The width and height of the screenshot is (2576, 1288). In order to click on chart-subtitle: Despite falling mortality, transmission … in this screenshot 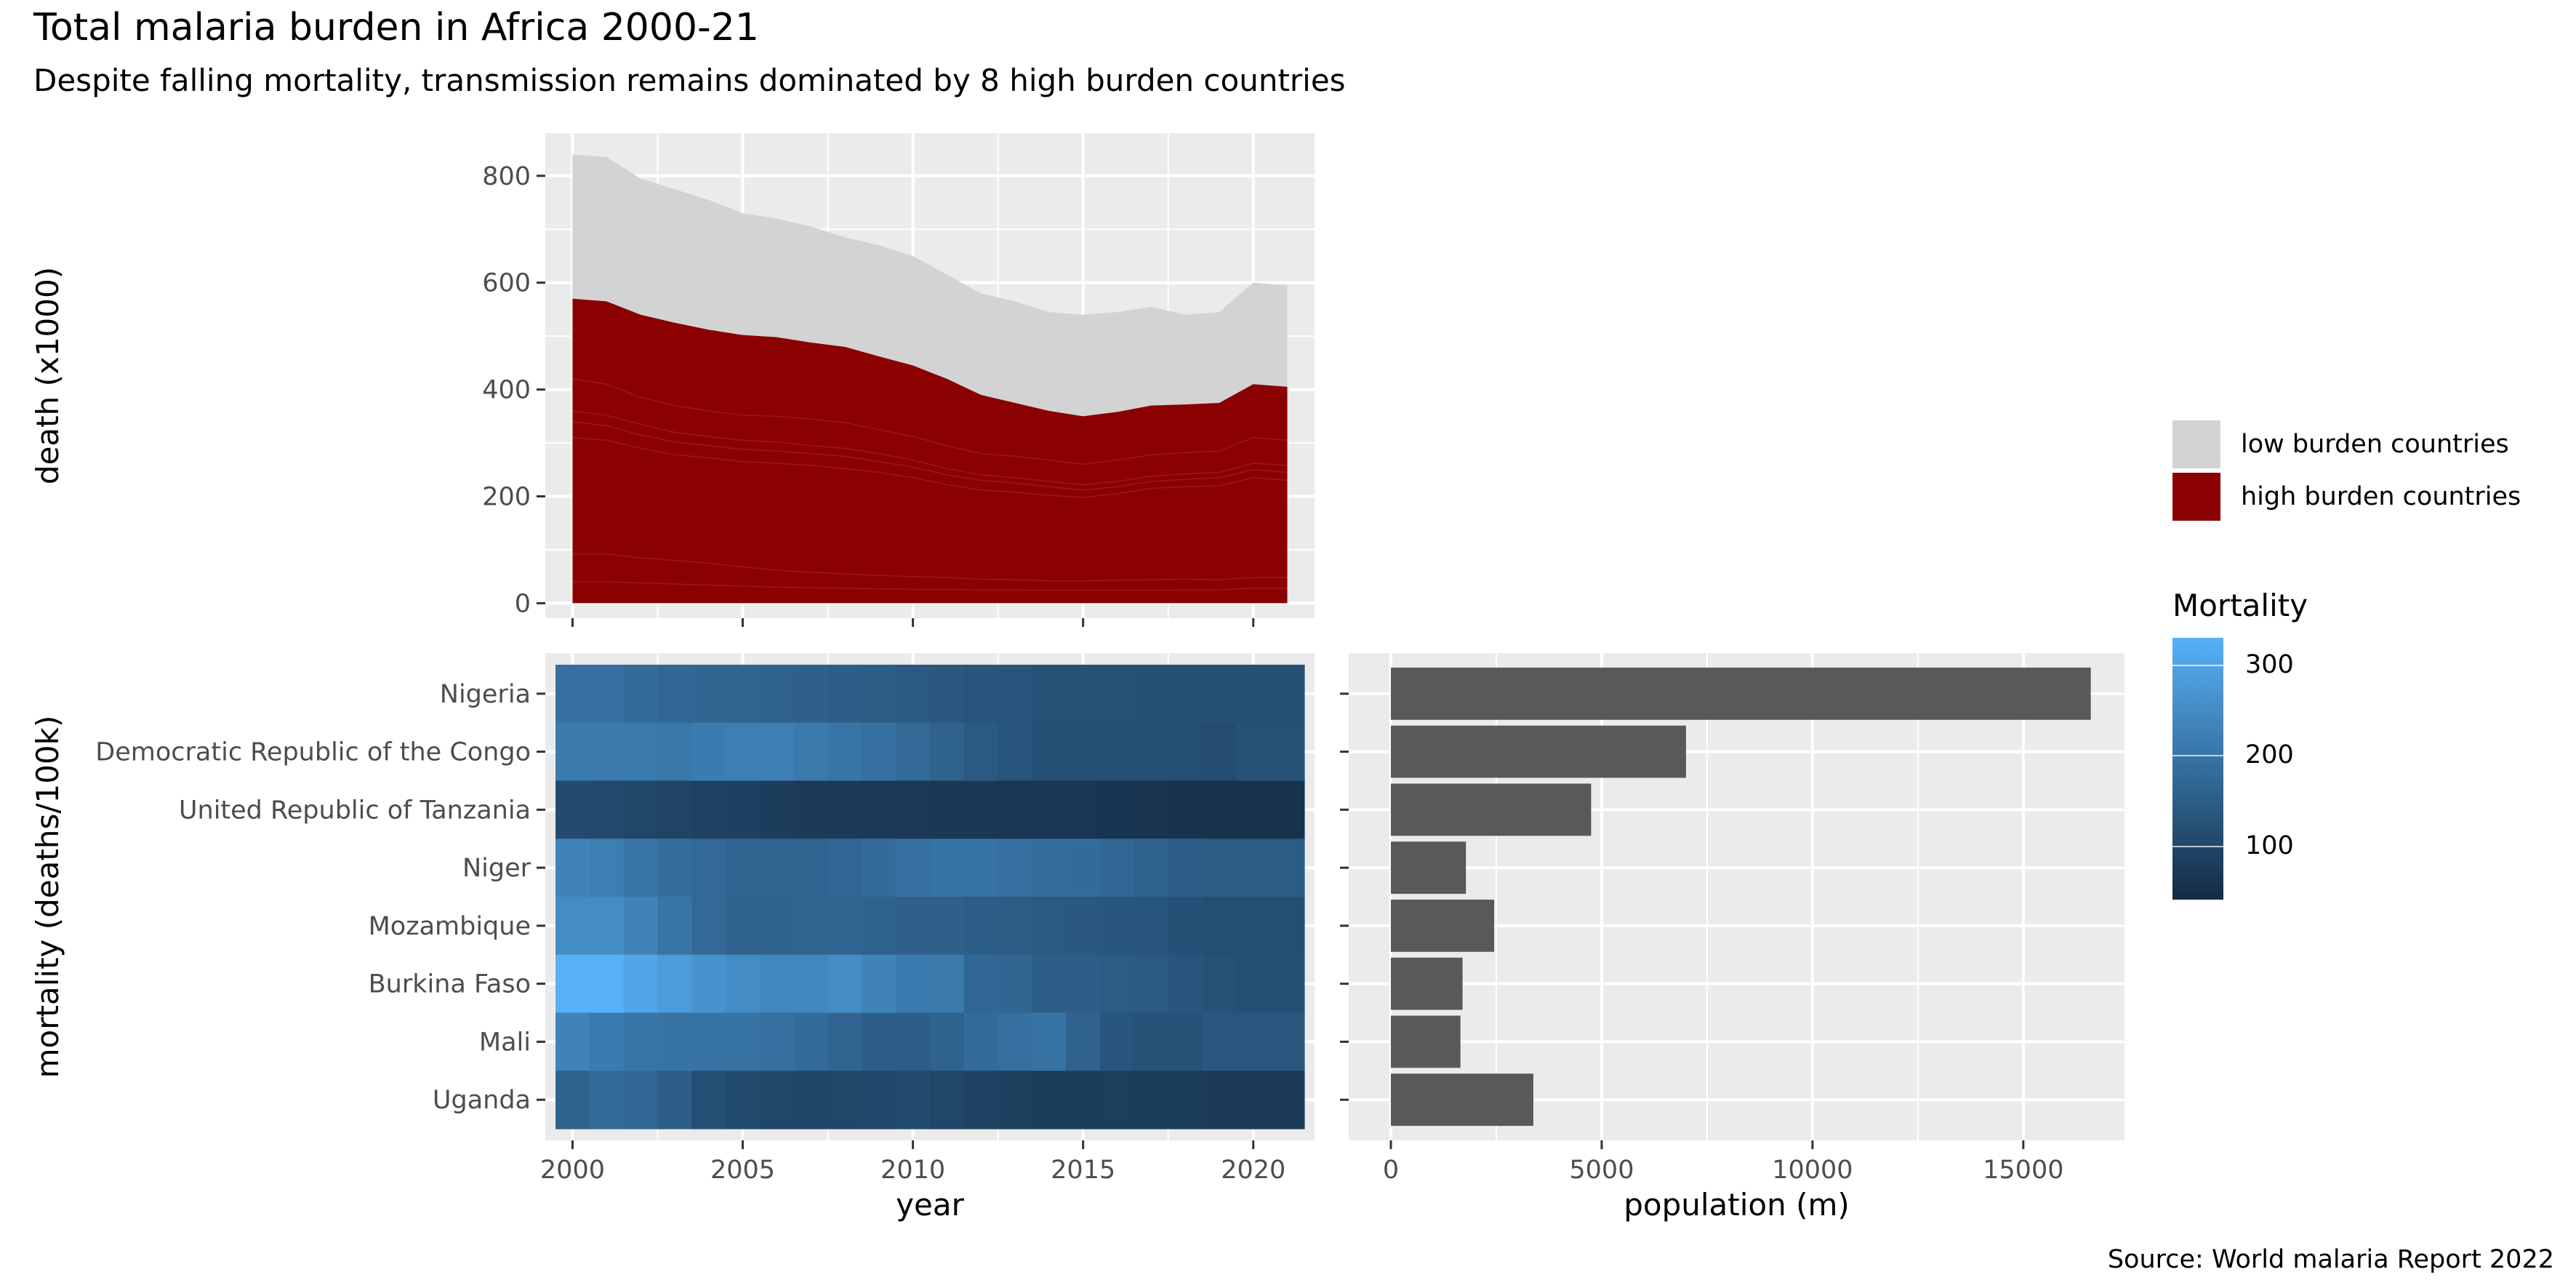, I will do `click(689, 80)`.